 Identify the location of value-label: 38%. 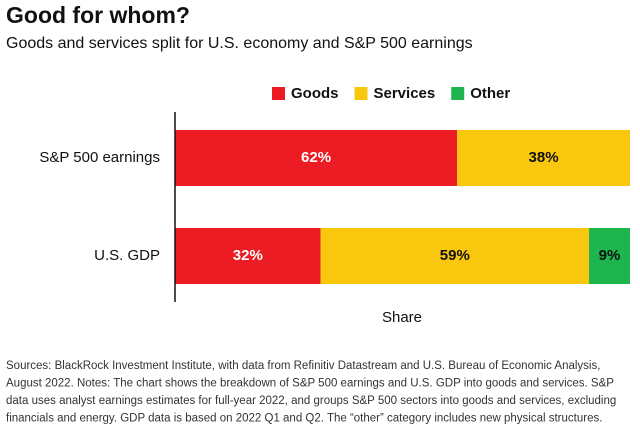
(544, 157).